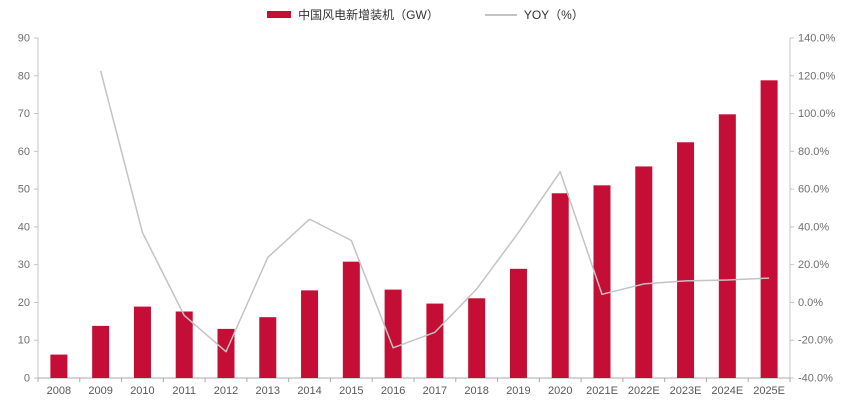  I want to click on legend-item-installations: 中国风电新增装机（GW）, so click(353, 14).